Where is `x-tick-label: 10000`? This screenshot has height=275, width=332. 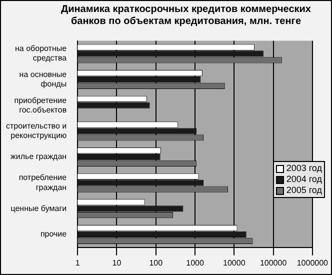
x-tick-label: 10000 is located at coordinates (234, 263).